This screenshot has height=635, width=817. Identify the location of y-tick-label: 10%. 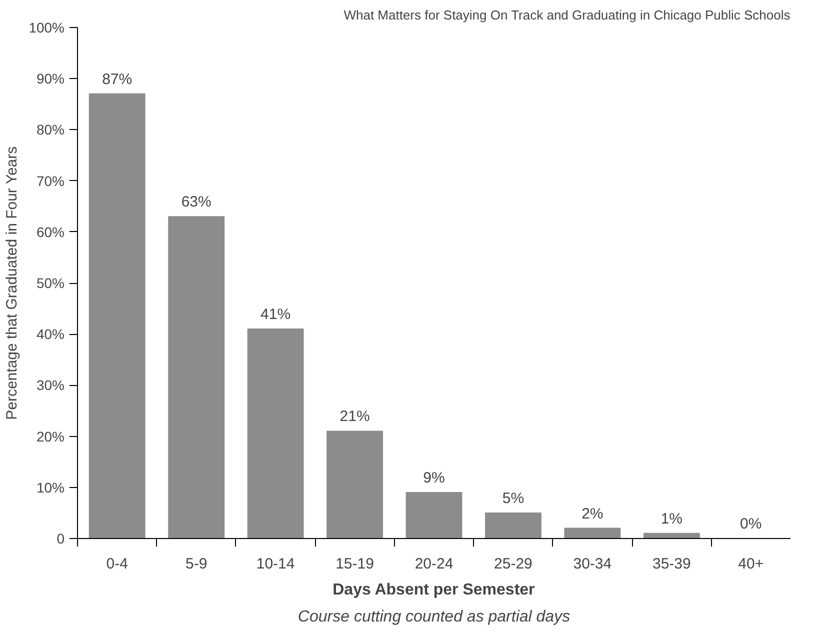
(50, 487).